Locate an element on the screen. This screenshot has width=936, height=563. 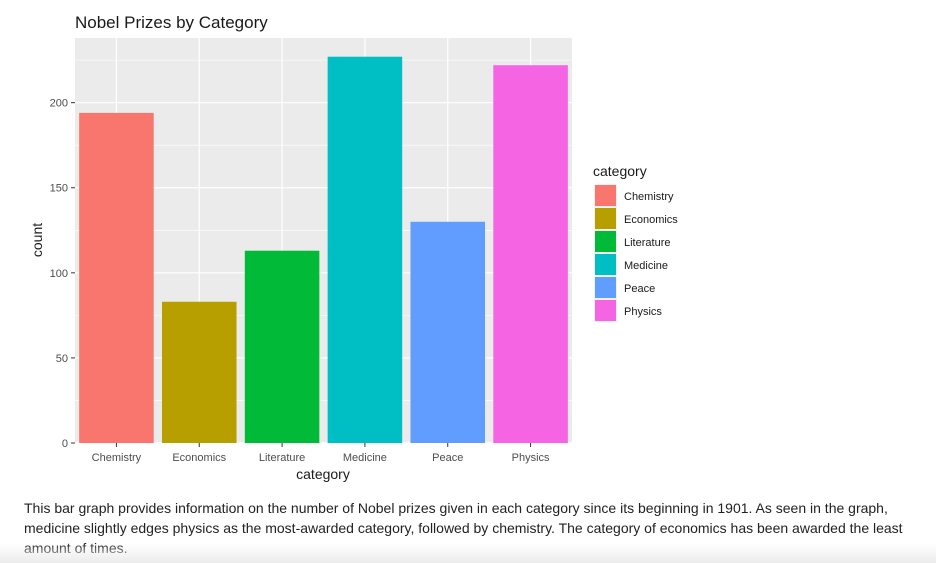
x-axis-label: category is located at coordinates (323, 474).